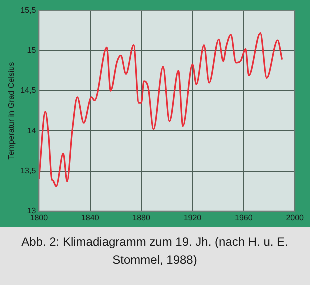 Image resolution: width=310 pixels, height=285 pixels. Describe the element at coordinates (295, 217) in the screenshot. I see `x-tick-label: 2000` at that location.